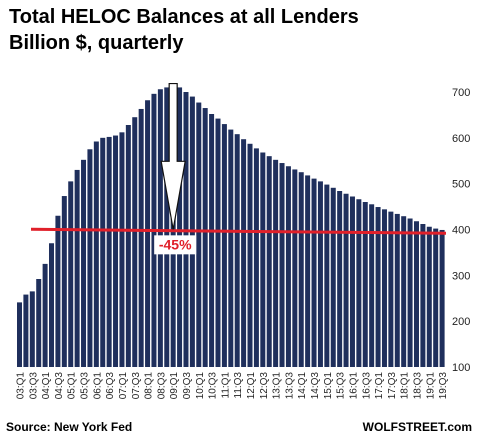 This screenshot has height=443, width=480. Describe the element at coordinates (77, 268) in the screenshot. I see `bar-05:Q2` at that location.